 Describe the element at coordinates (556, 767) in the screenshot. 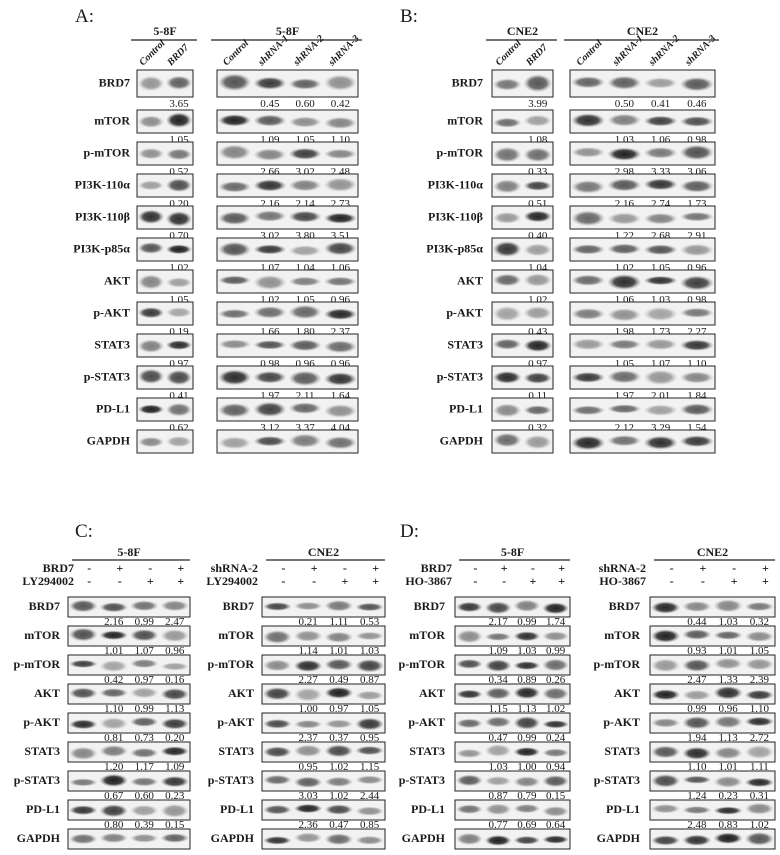

I see `quant-value: 0.94` at that location.